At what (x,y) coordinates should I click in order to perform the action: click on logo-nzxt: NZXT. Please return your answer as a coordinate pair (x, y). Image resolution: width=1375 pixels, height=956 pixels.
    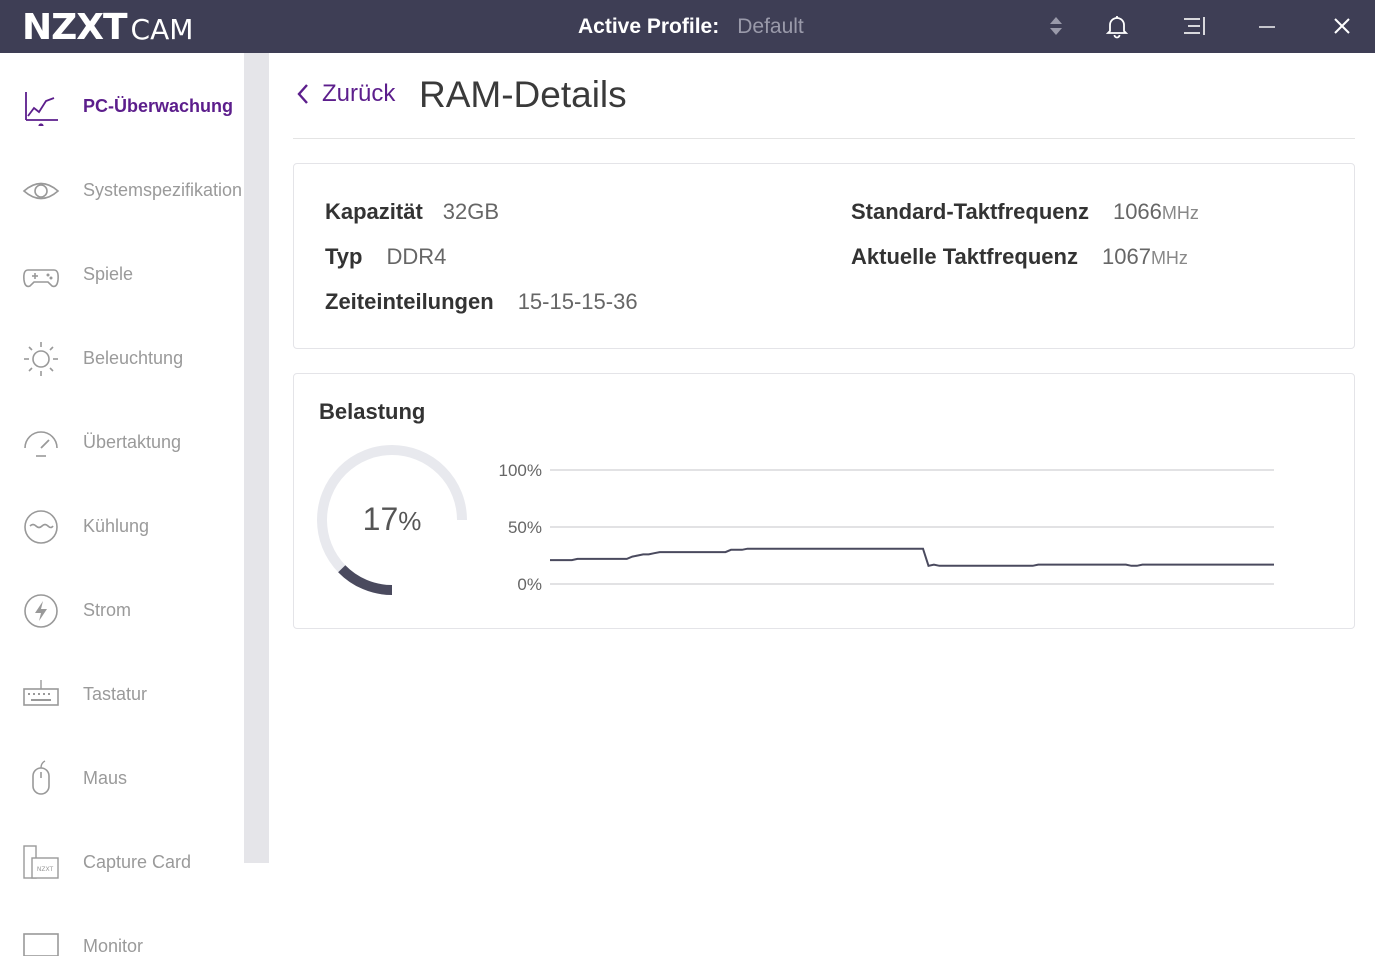
    Looking at the image, I should click on (75, 27).